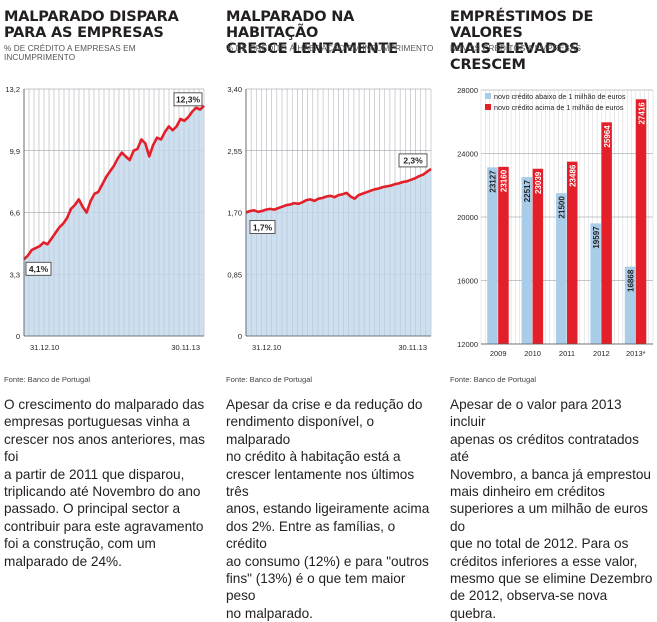  What do you see at coordinates (538, 182) in the screenshot?
I see `bar-value-label: 23039` at bounding box center [538, 182].